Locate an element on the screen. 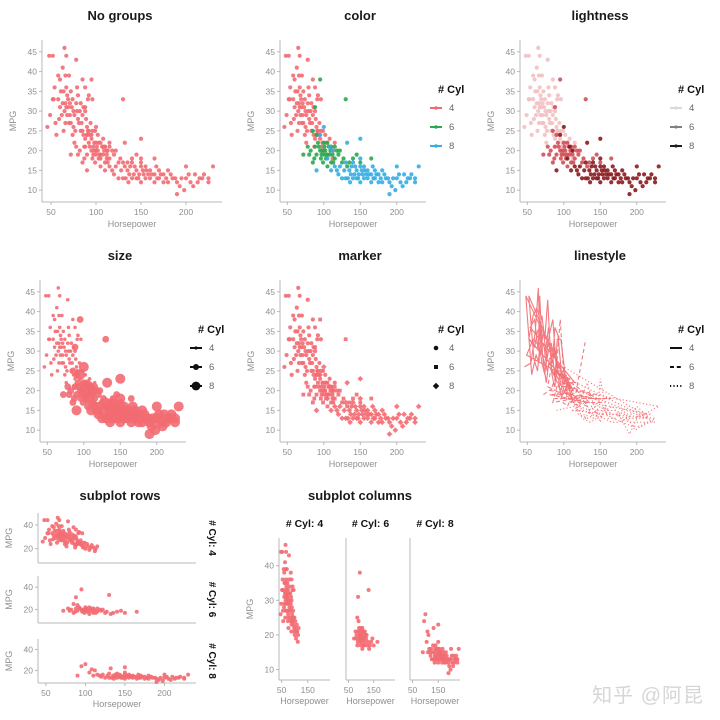 This screenshot has width=720, height=720. linestyle-title: linestyle is located at coordinates (600, 255).